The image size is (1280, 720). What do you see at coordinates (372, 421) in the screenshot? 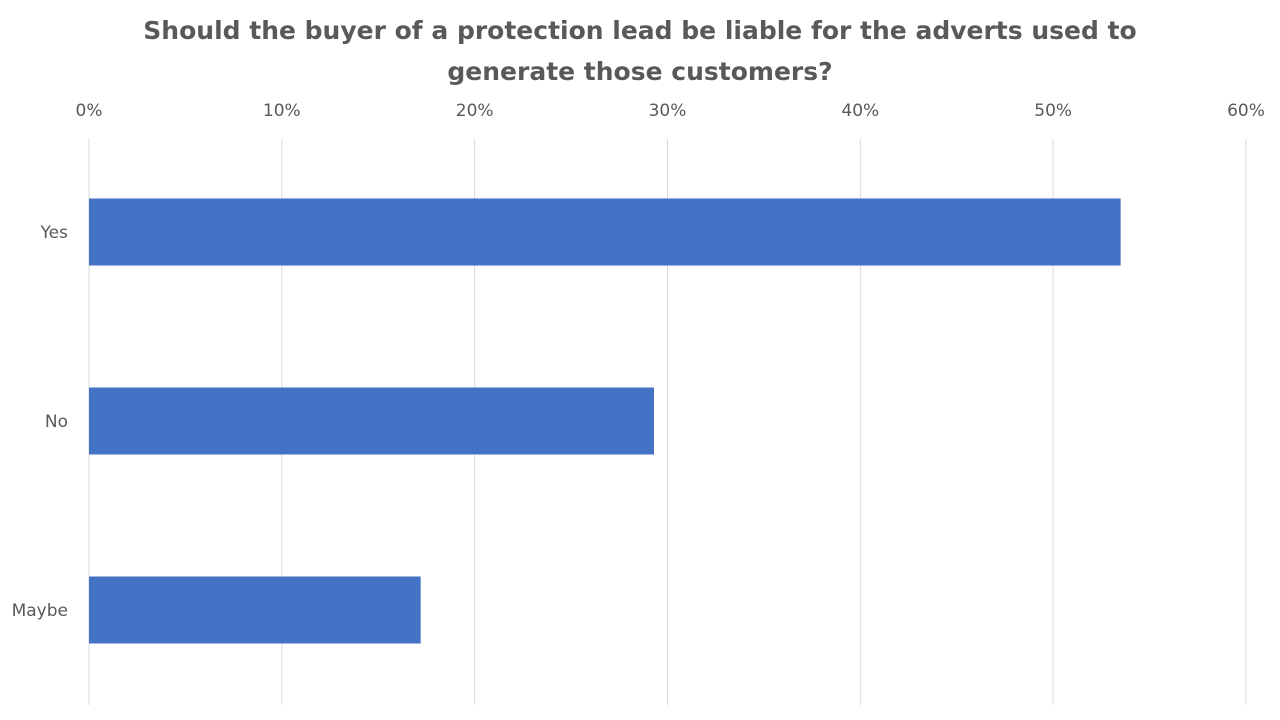
I see `bar-no` at bounding box center [372, 421].